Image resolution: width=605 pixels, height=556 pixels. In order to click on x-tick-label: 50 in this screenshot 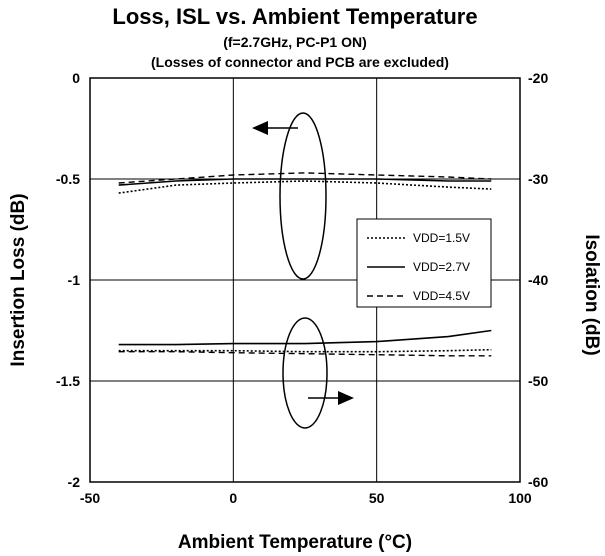, I will do `click(377, 498)`.